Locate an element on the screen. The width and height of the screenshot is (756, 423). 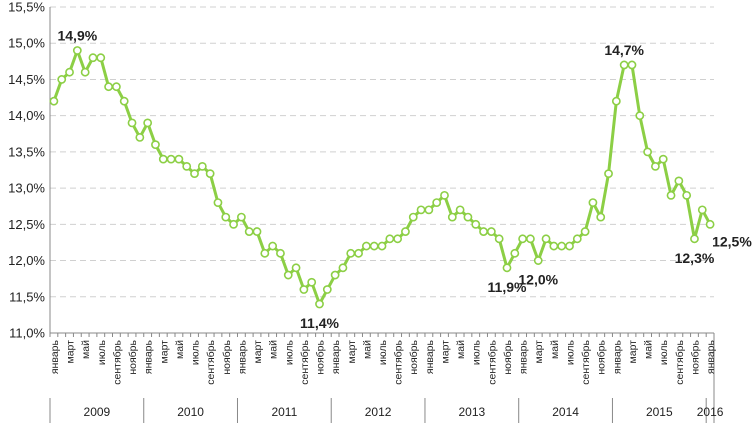
year-label: 2015 is located at coordinates (659, 412).